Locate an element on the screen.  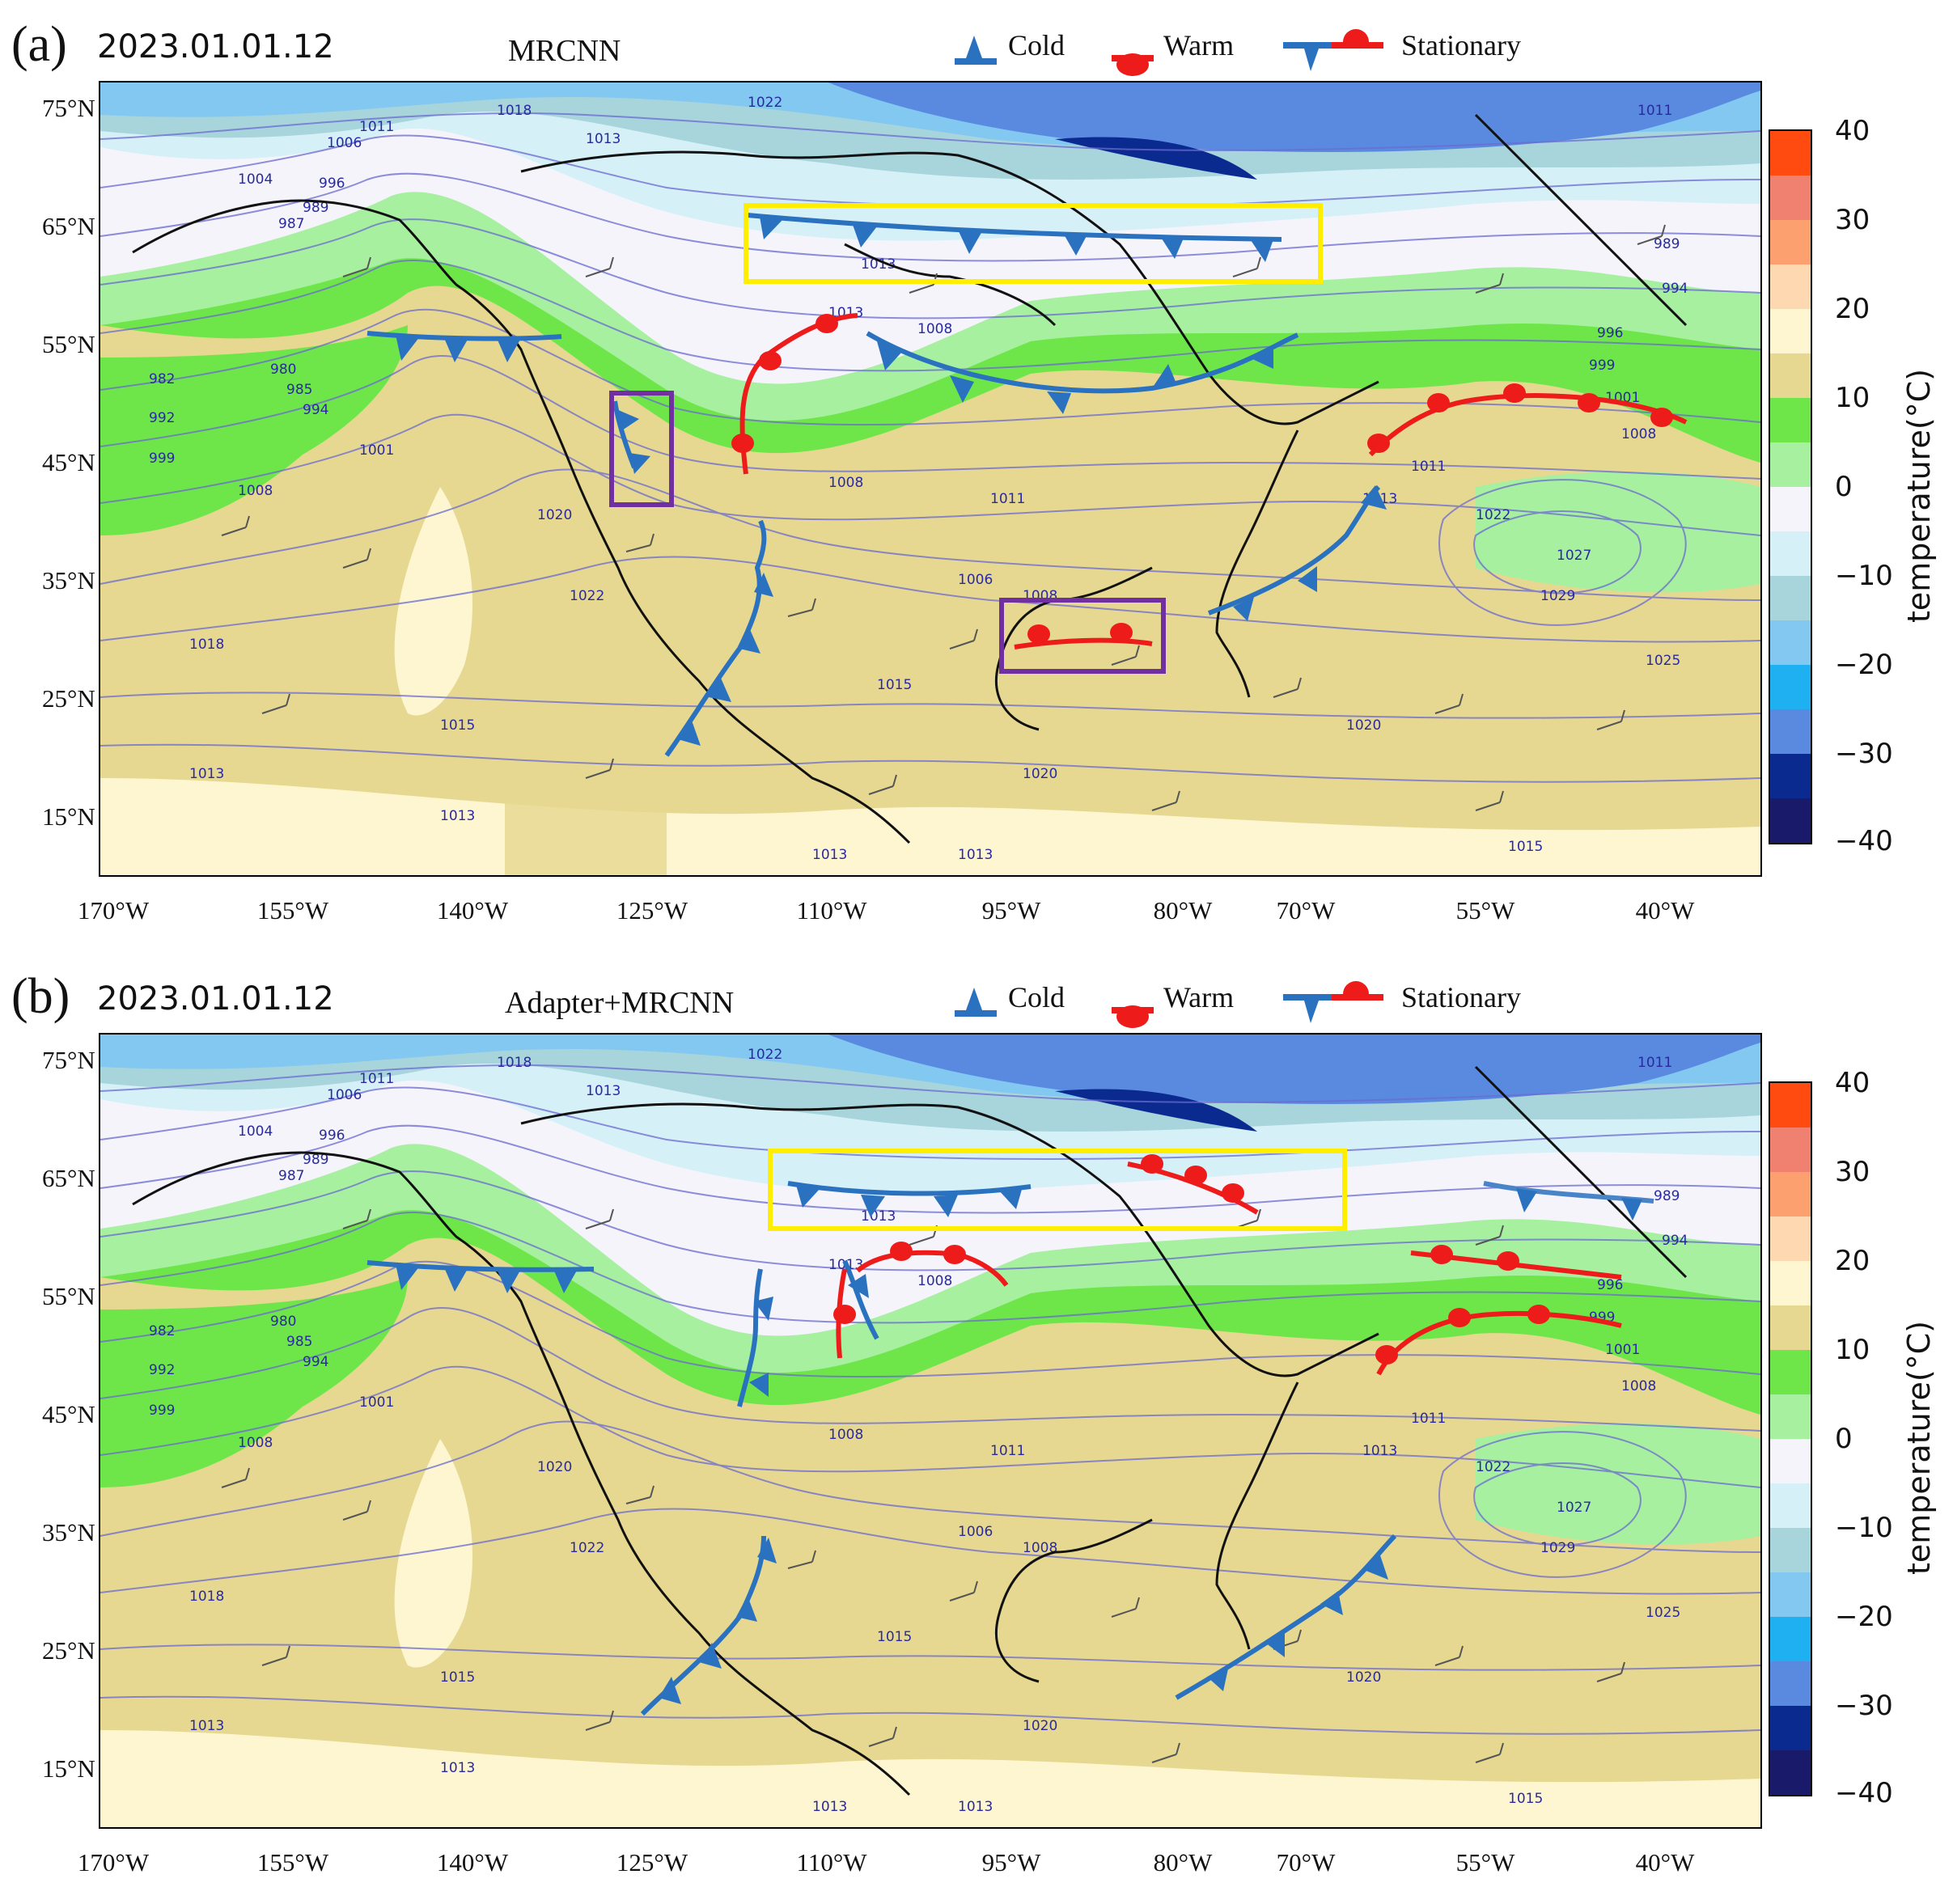
lat-label-65n: 65°N is located at coordinates (68, 226).